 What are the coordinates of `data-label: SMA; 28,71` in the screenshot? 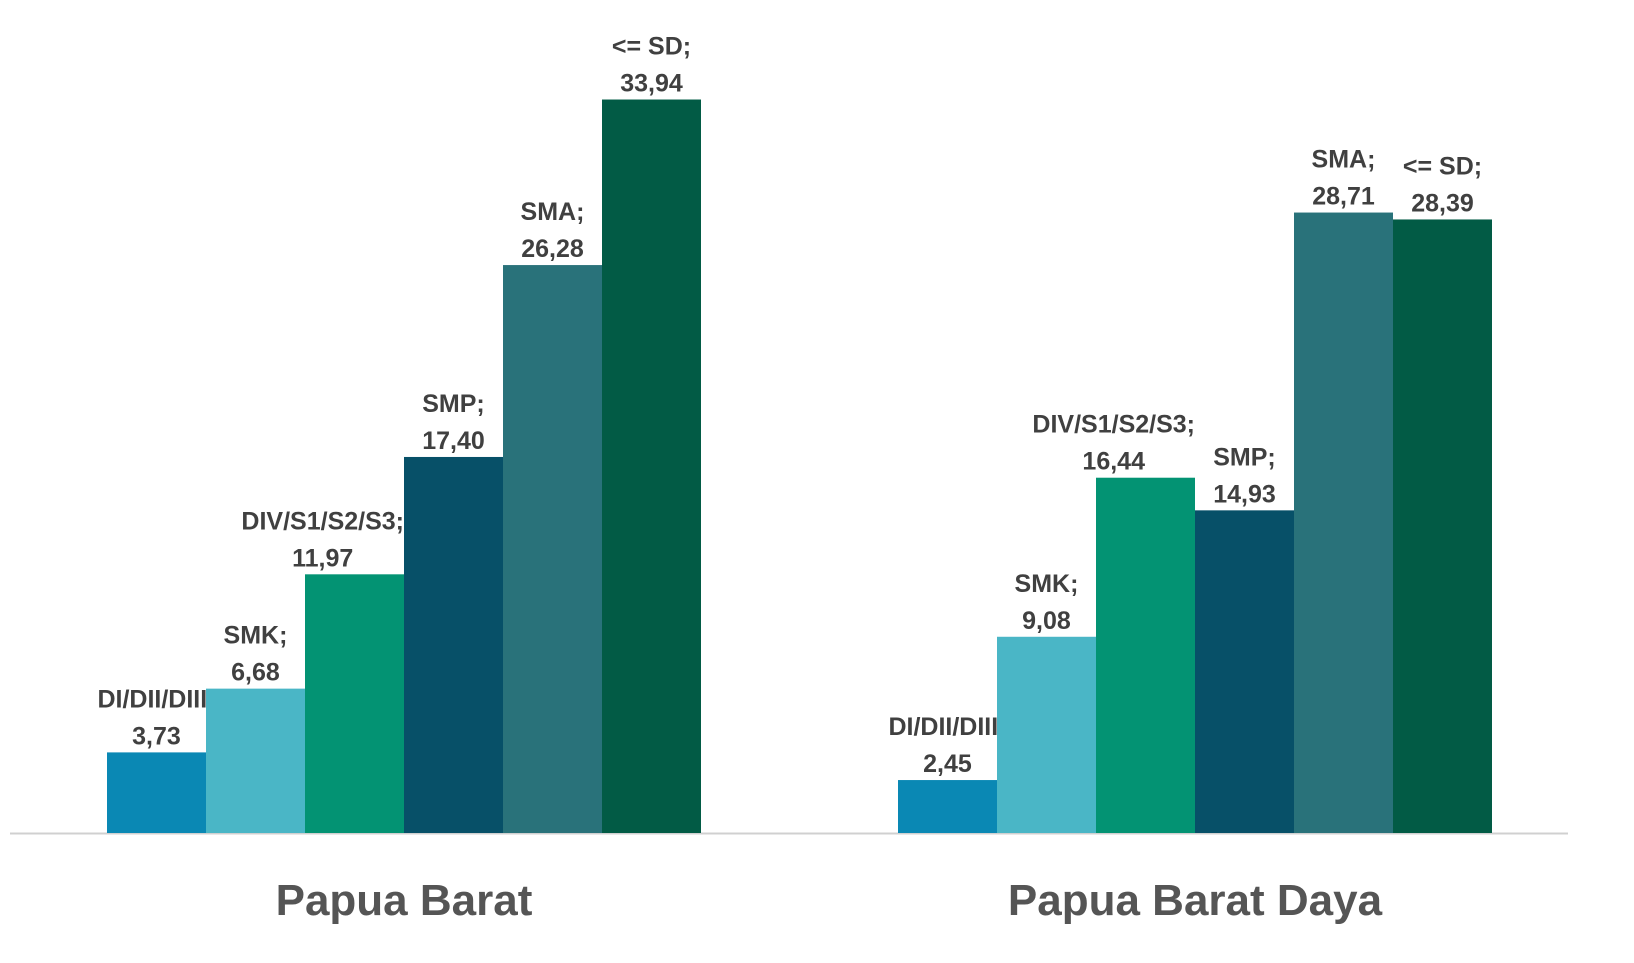 It's located at (1344, 178).